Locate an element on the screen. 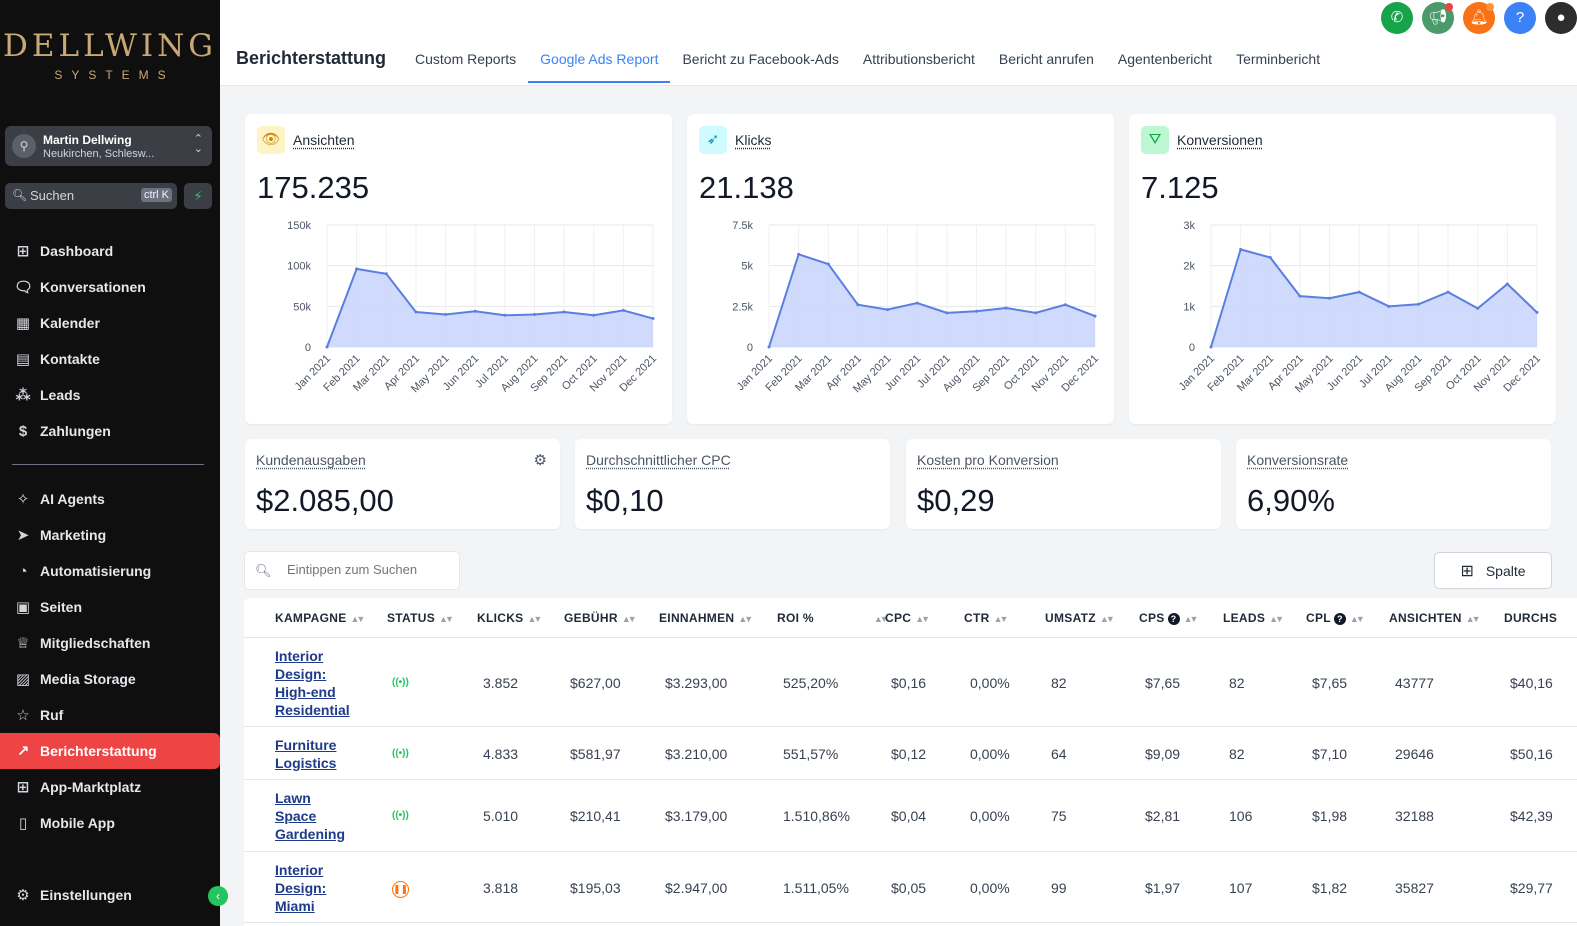 Image resolution: width=1577 pixels, height=926 pixels. columns-button: ⊞ Spalte is located at coordinates (1493, 570).